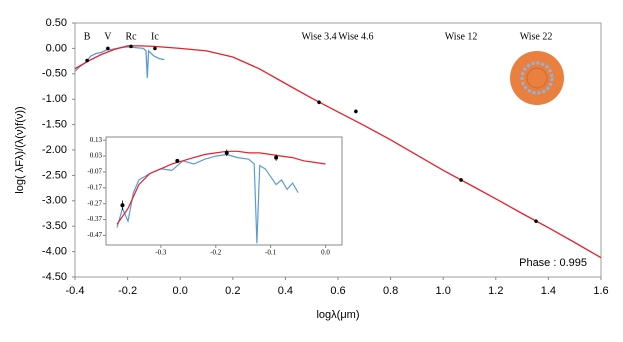 Image resolution: width=623 pixels, height=342 pixels. I want to click on y-tick-label: -0.47, so click(94, 235).